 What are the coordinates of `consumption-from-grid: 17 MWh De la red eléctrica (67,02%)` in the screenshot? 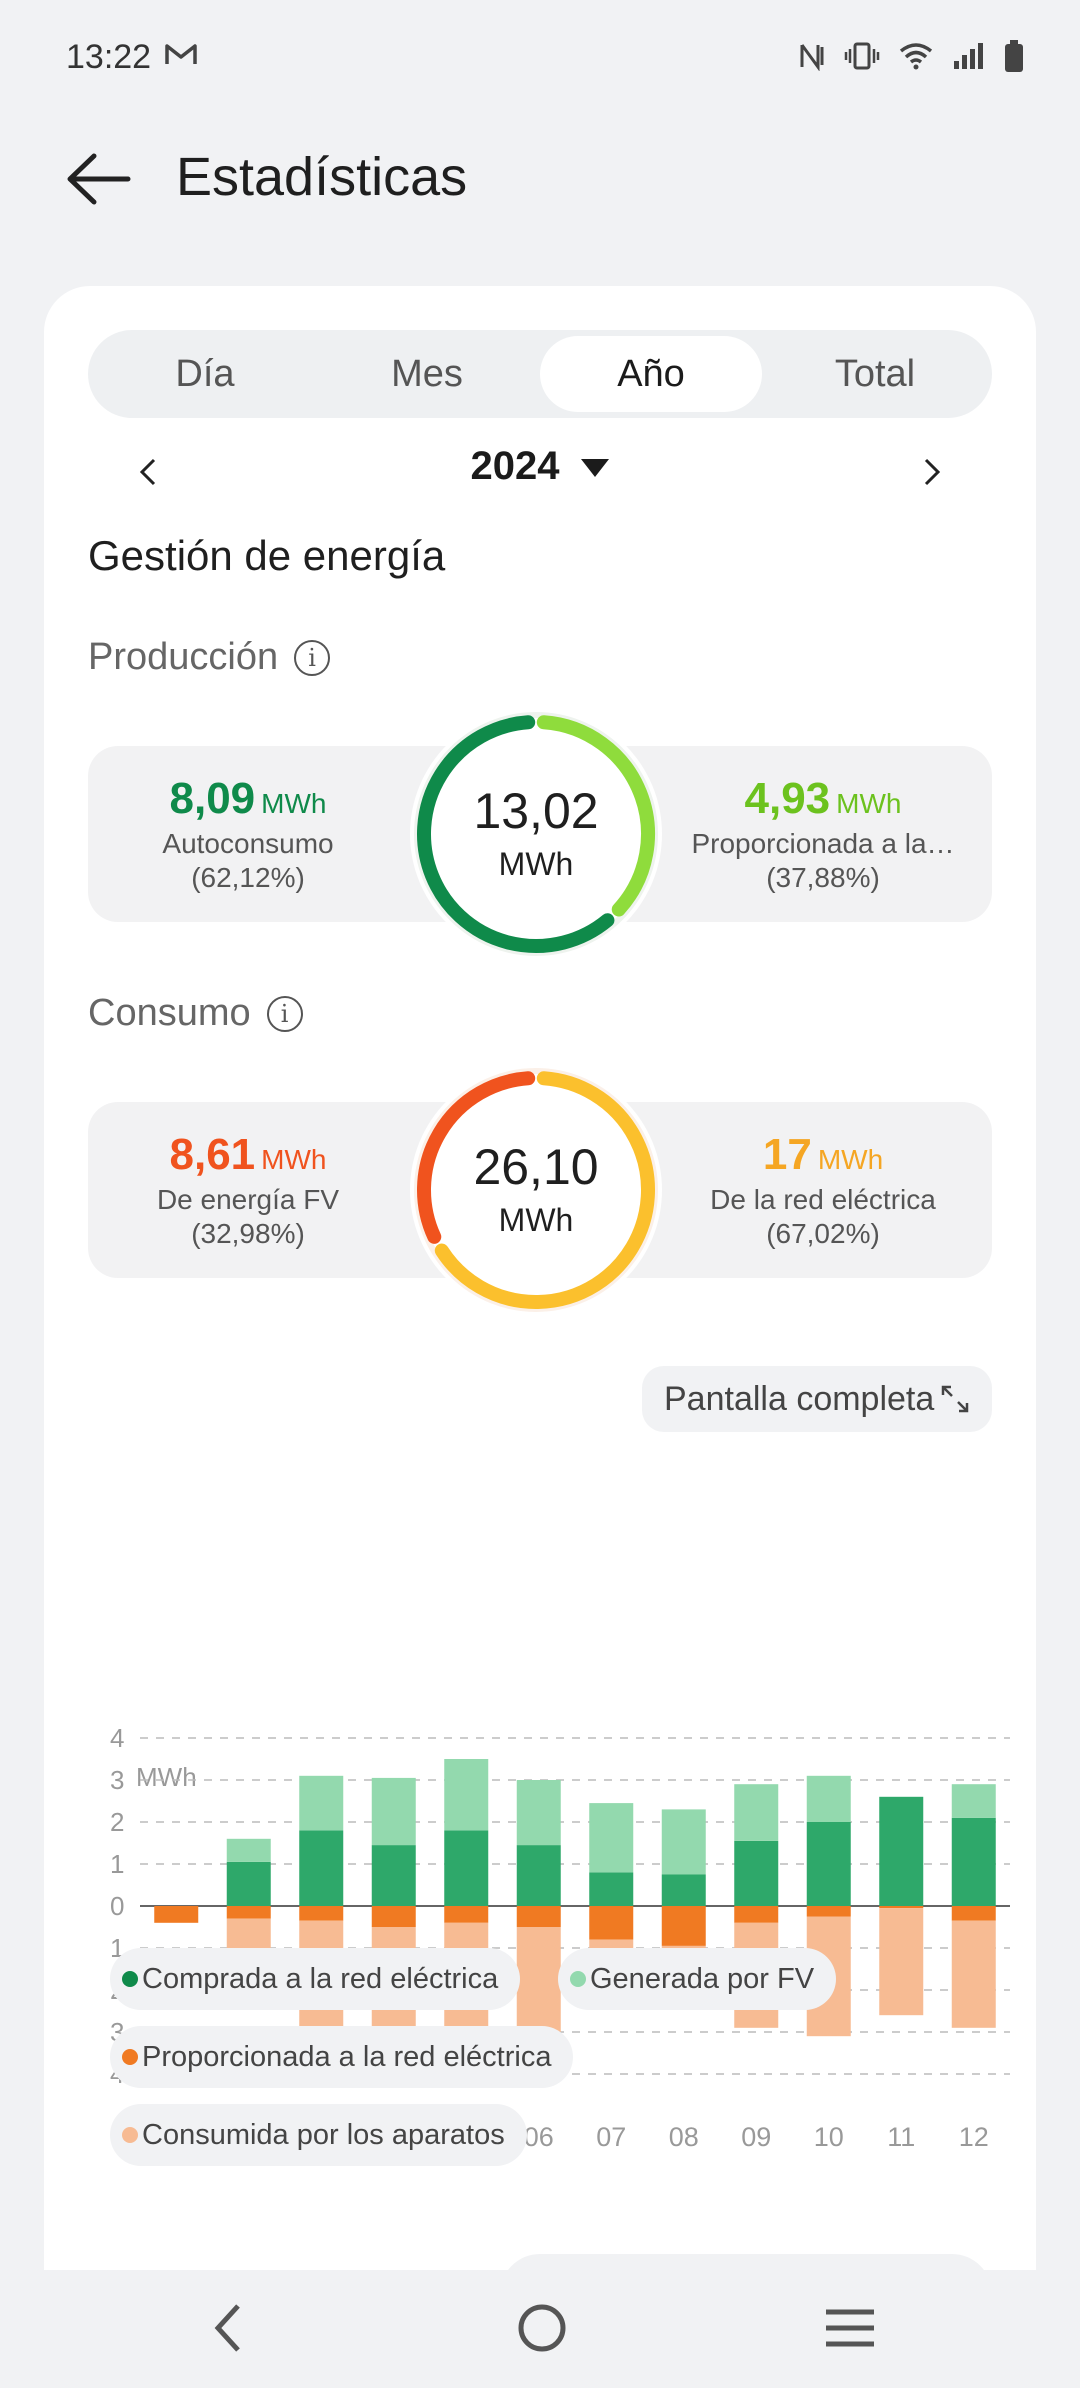 It's located at (823, 1190).